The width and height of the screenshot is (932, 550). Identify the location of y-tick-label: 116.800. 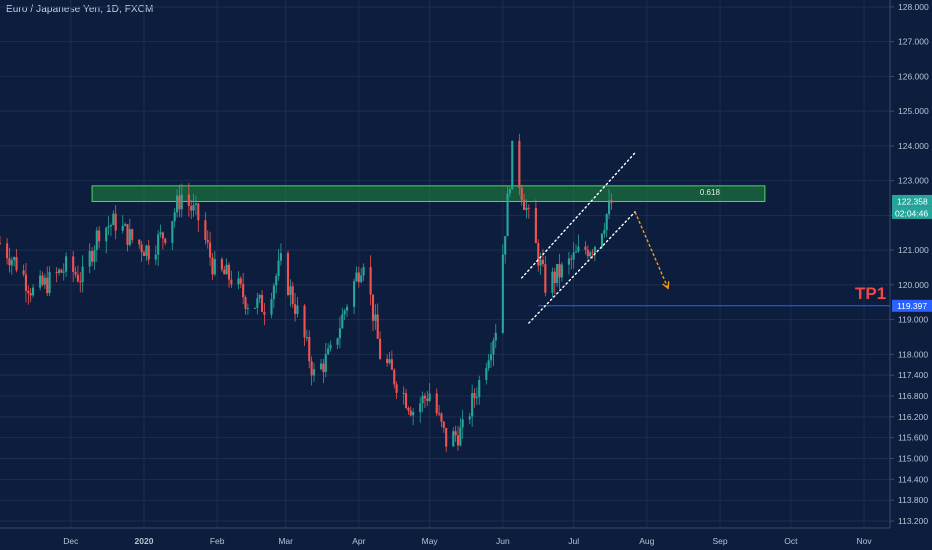
(913, 396).